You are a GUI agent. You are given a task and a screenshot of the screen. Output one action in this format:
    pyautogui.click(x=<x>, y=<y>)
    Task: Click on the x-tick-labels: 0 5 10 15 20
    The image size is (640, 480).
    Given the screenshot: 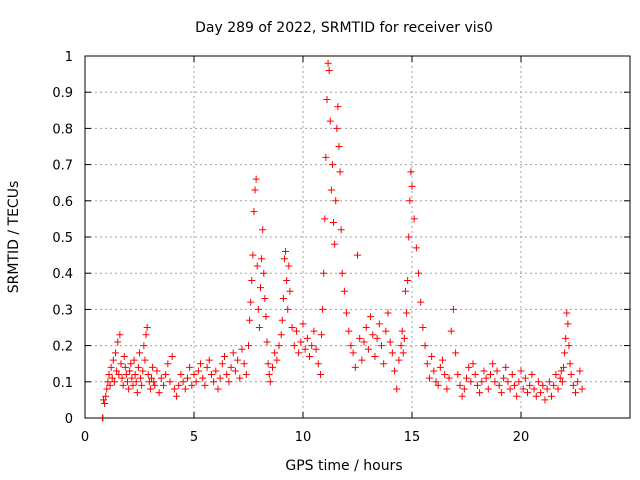 What is the action you would take?
    pyautogui.click(x=305, y=437)
    